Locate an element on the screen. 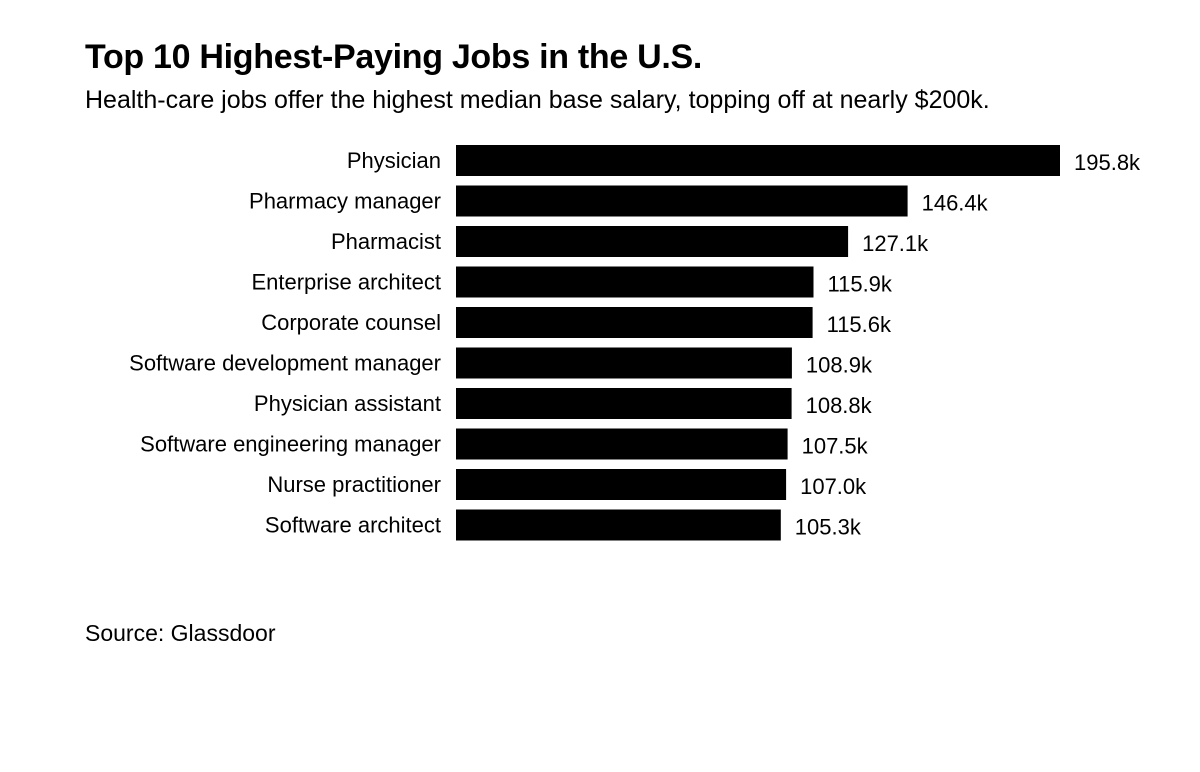 Image resolution: width=1200 pixels, height=772 pixels. category-label: Physician is located at coordinates (394, 160).